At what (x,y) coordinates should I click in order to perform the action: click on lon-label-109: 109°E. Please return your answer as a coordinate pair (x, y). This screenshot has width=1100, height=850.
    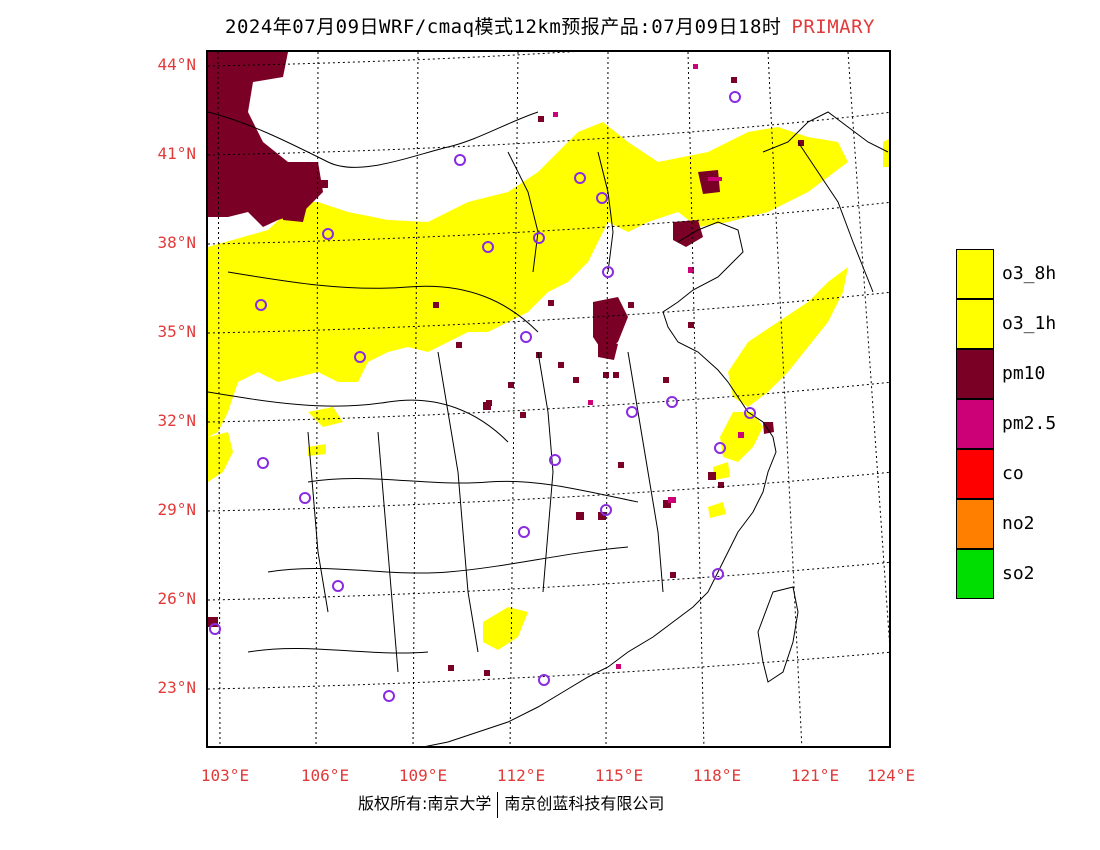
    Looking at the image, I should click on (423, 775).